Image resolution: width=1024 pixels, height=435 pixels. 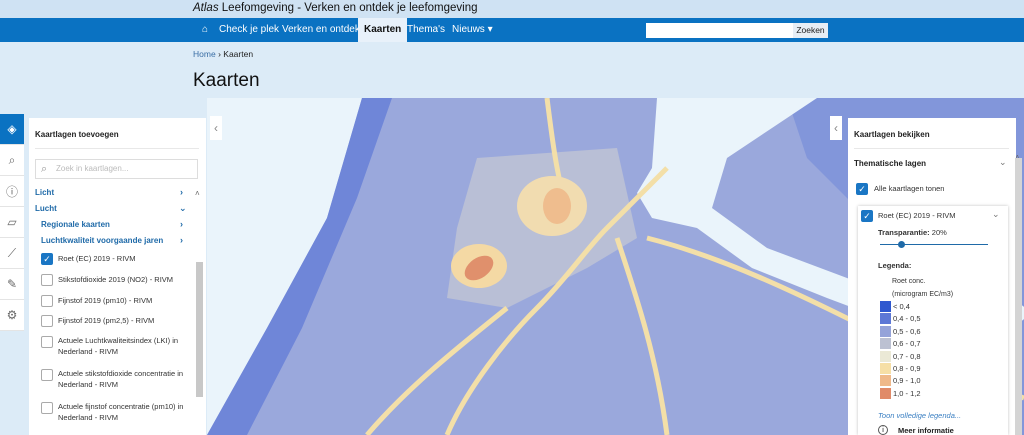 I want to click on left-panel-scrollbar, so click(x=199, y=329).